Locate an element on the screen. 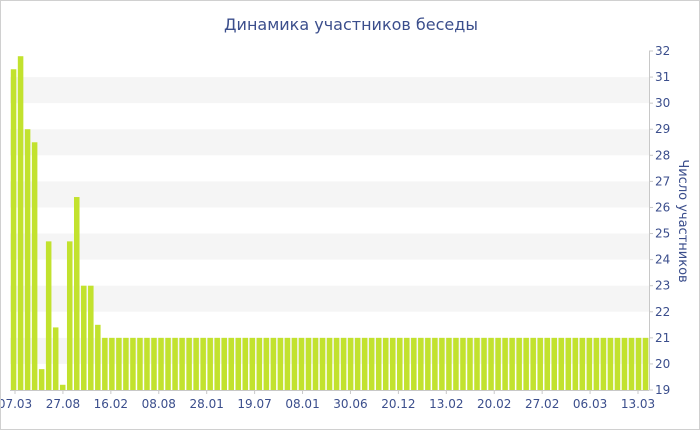 This screenshot has height=430, width=700. x-tick-label: 08.01 is located at coordinates (302, 404).